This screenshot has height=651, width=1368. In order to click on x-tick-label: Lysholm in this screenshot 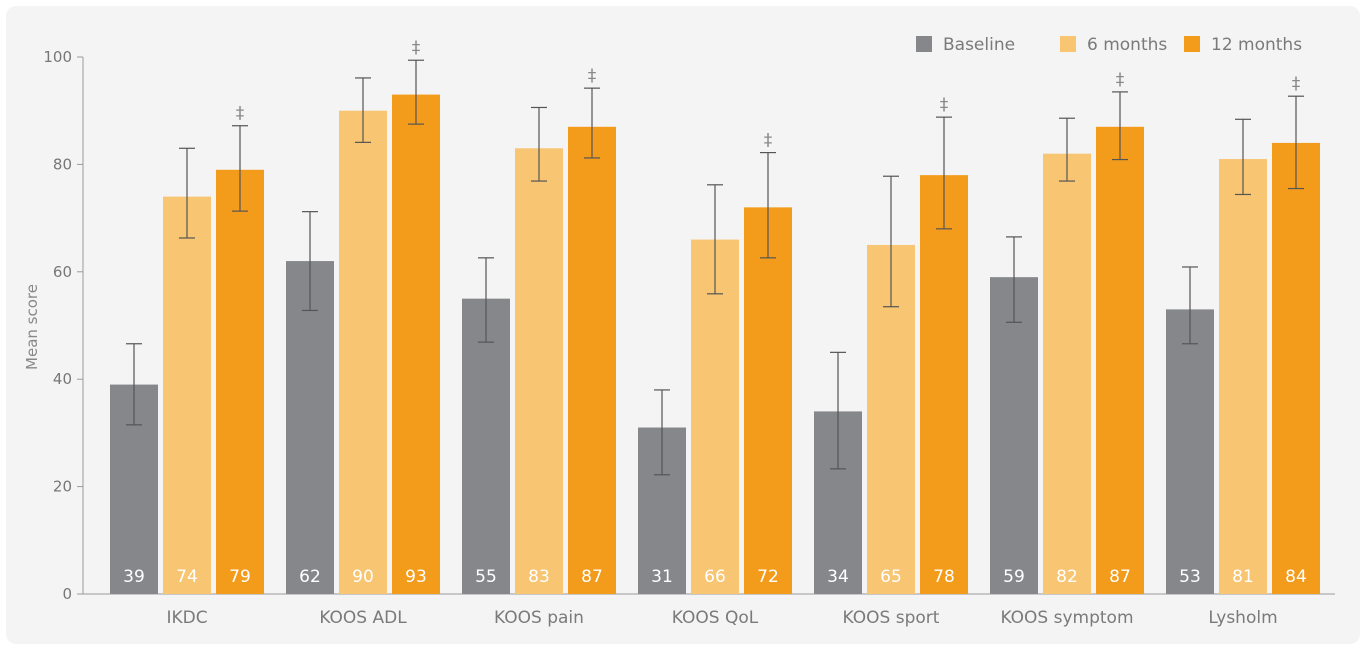, I will do `click(1242, 618)`.